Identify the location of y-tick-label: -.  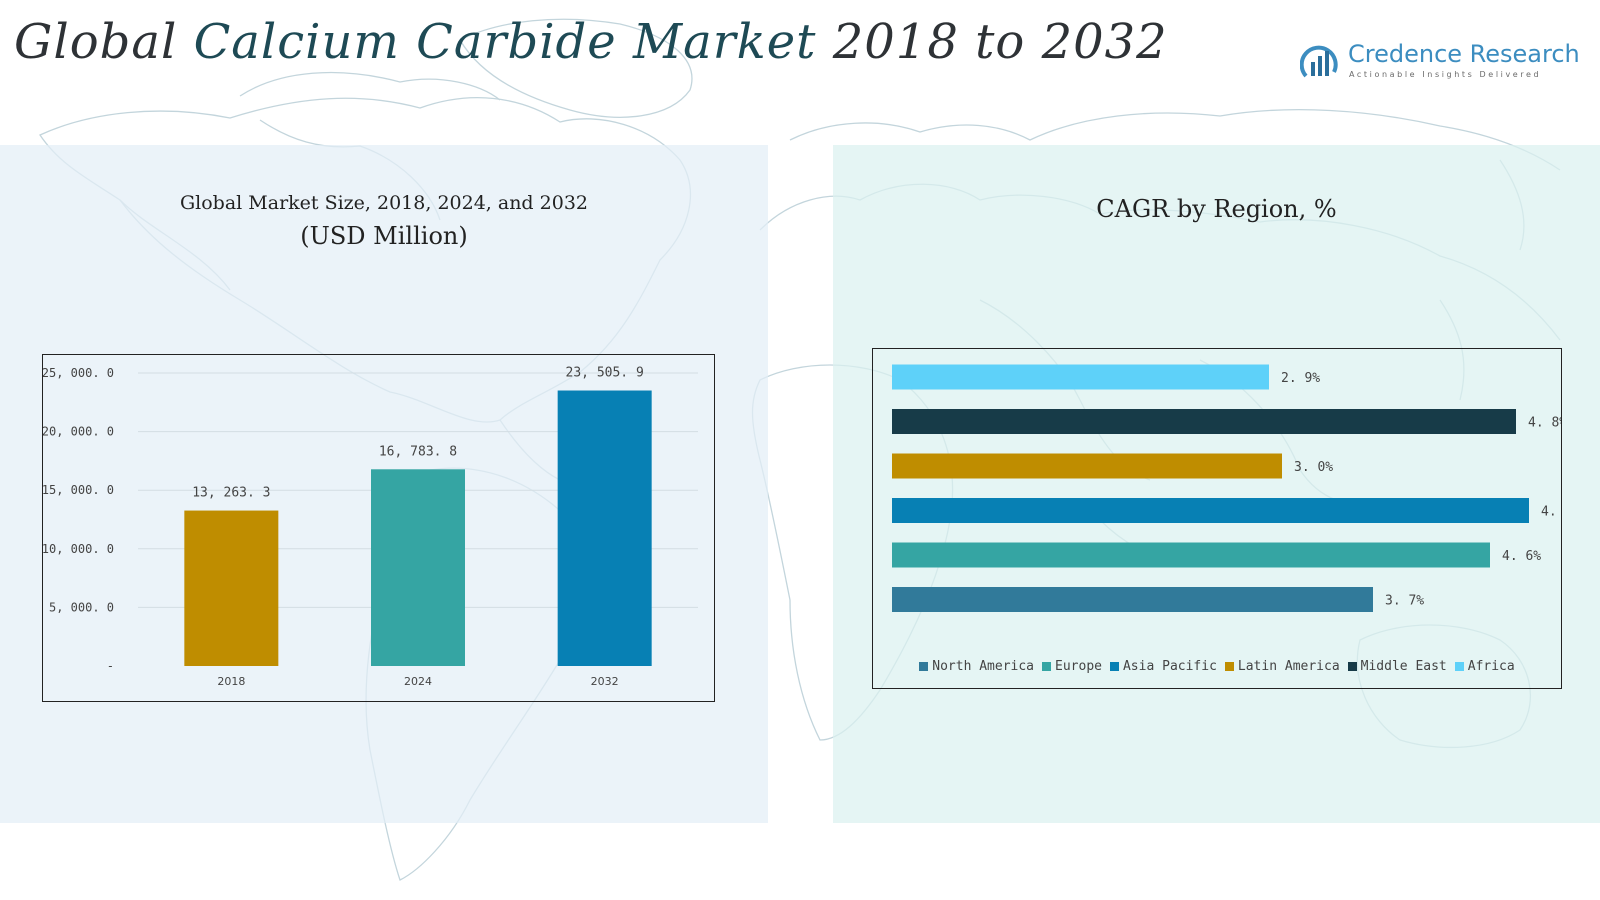
(110, 666).